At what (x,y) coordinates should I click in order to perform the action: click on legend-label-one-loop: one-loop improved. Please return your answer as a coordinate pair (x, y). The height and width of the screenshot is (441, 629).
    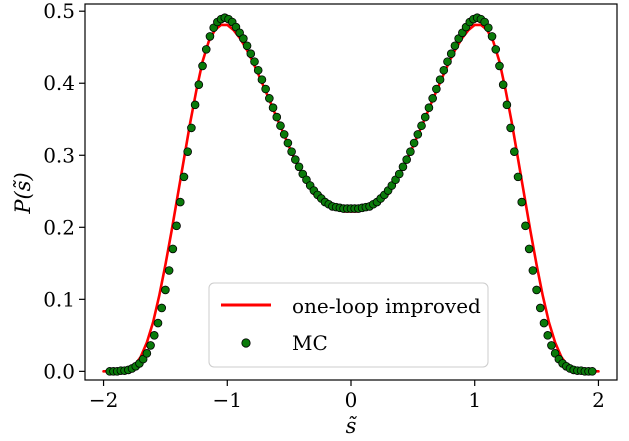
    Looking at the image, I should click on (386, 306).